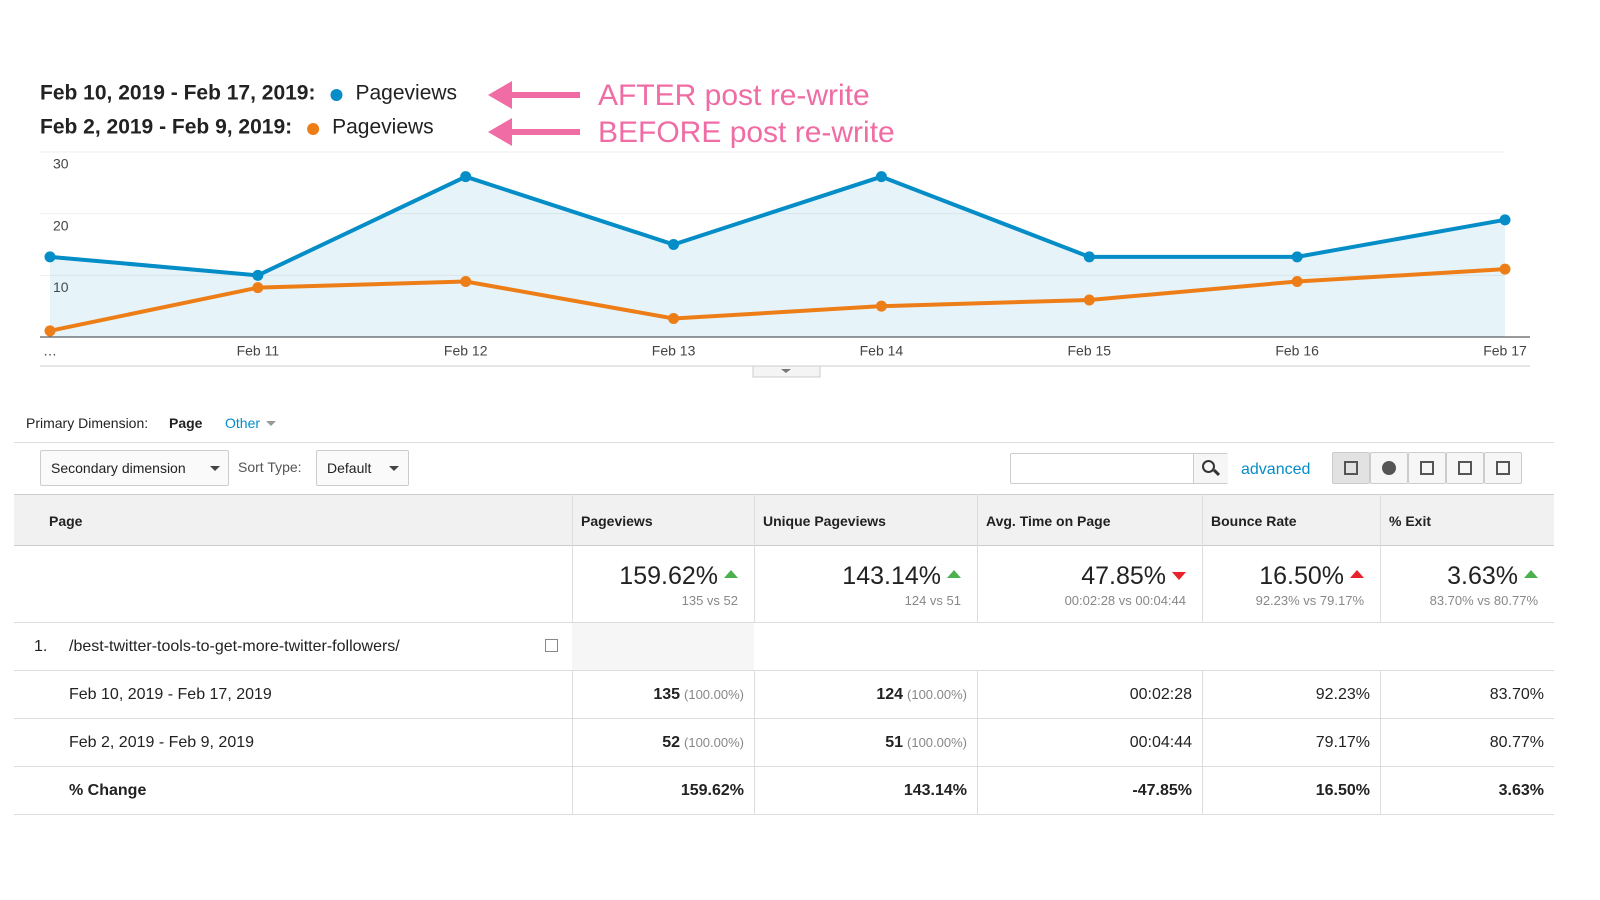 The image size is (1600, 900). Describe the element at coordinates (1125, 600) in the screenshot. I see `summary-compare: 00:02:28 vs 00:04:44` at that location.